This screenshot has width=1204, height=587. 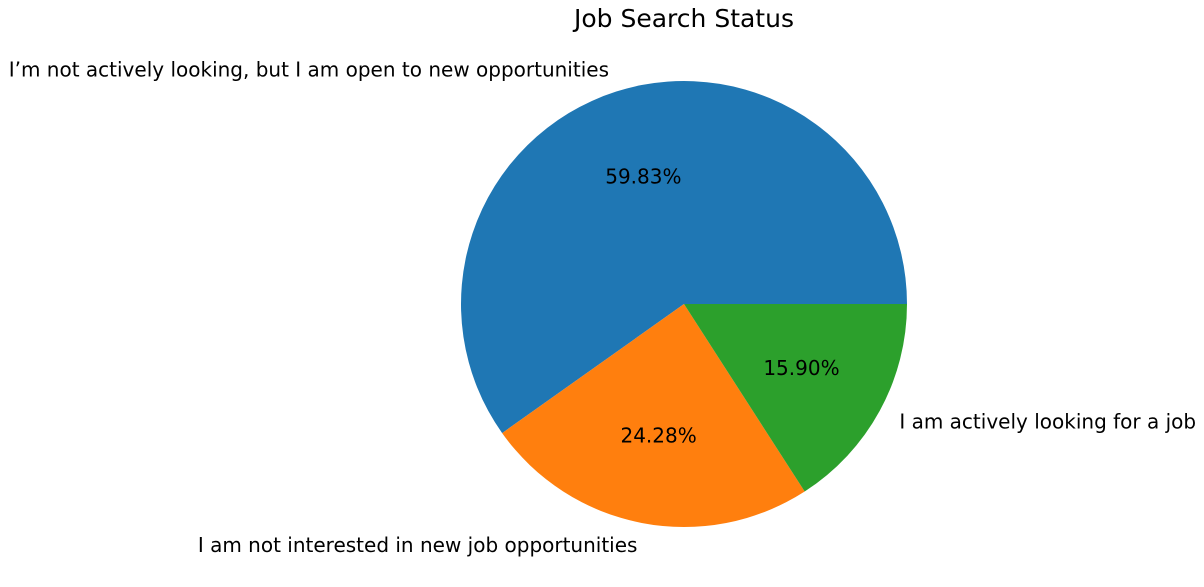 I want to click on pie-category-label-2: I am actively looking for a job, so click(x=1047, y=421).